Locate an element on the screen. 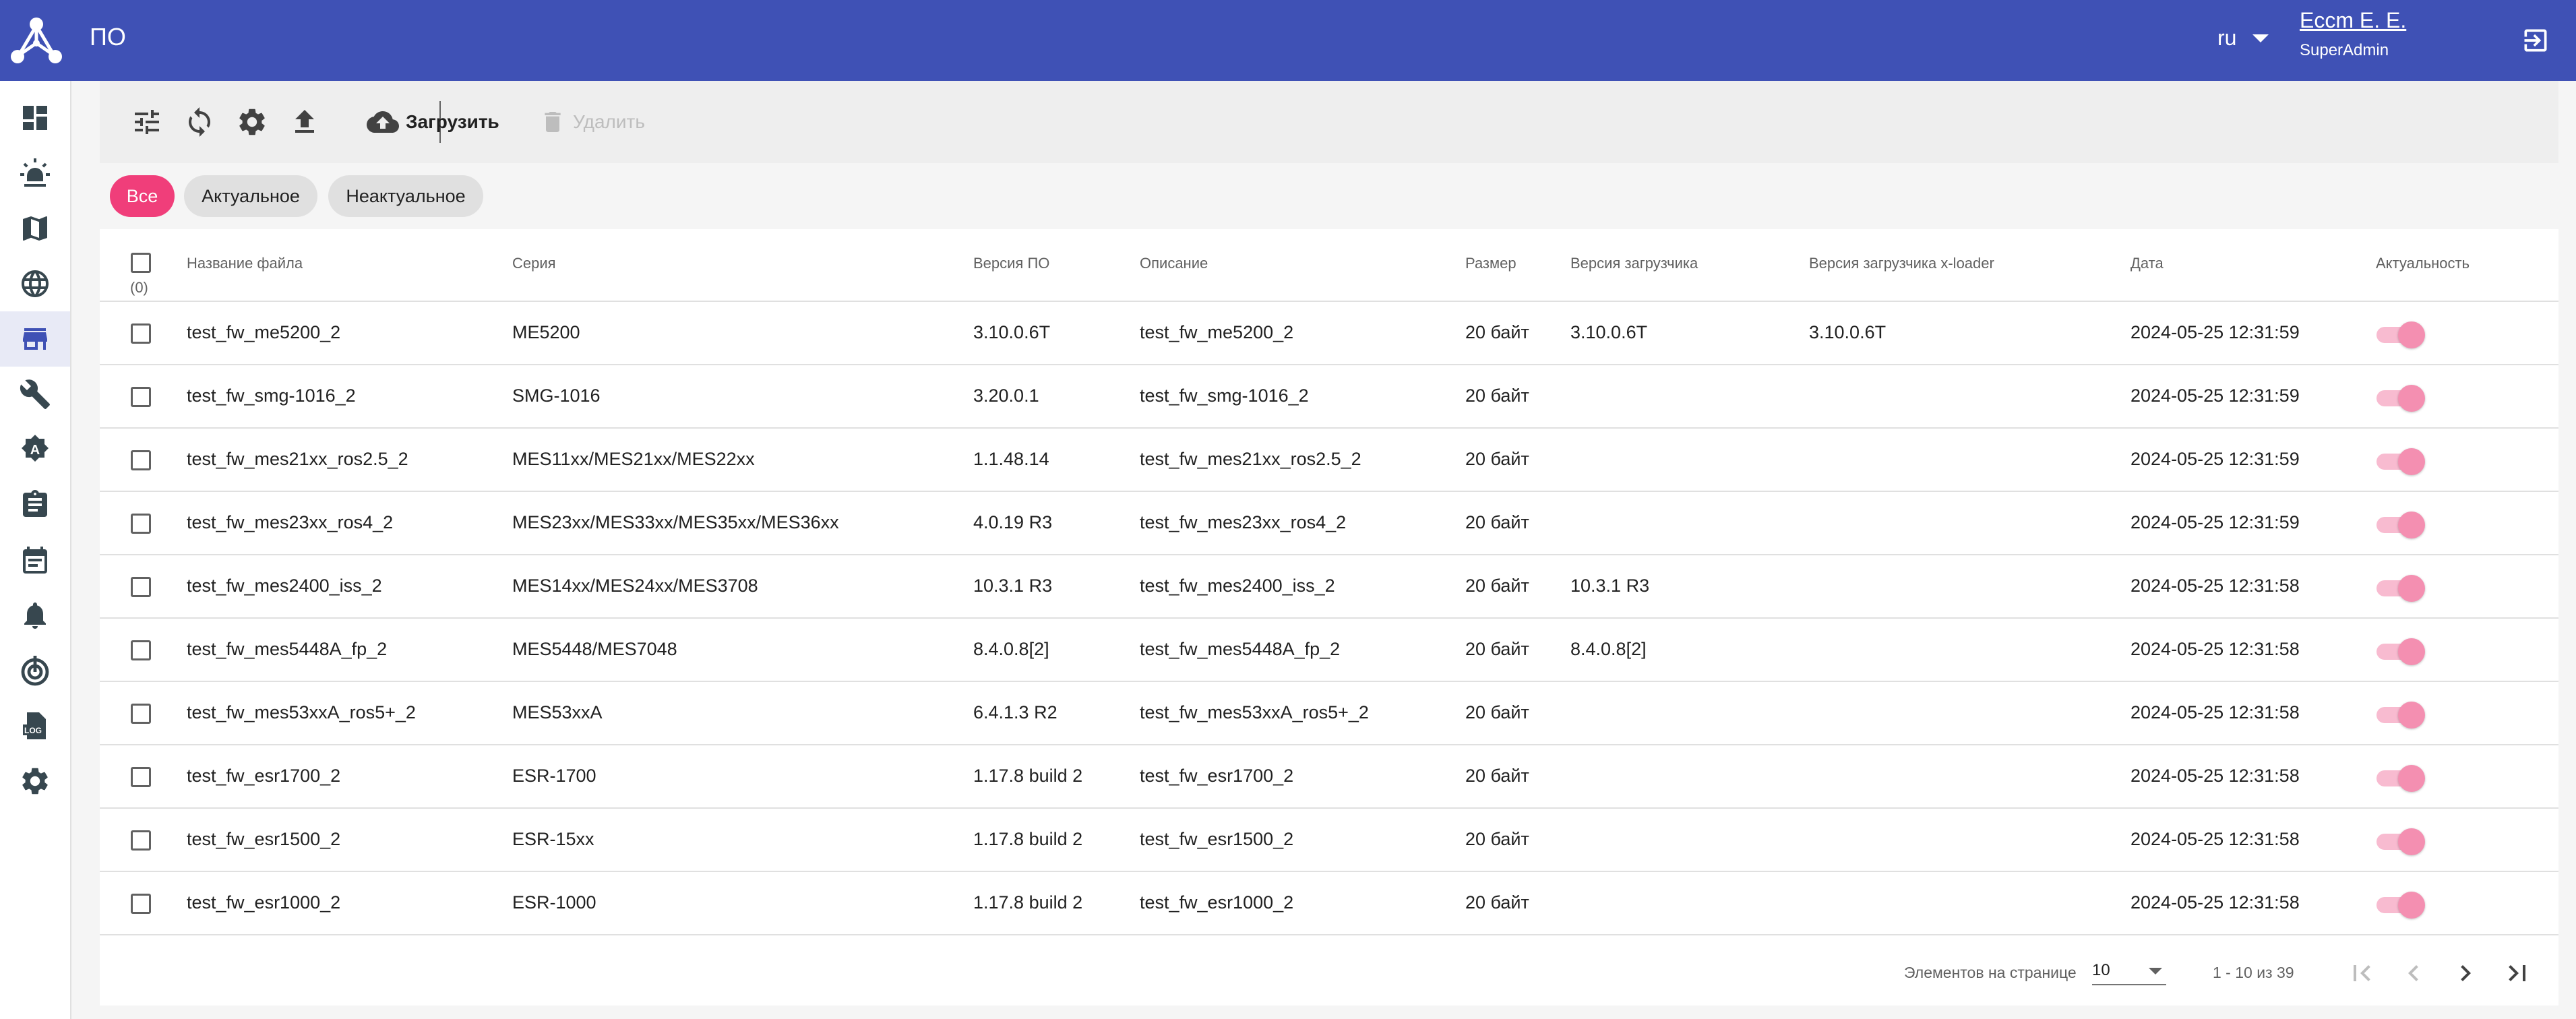 Image resolution: width=2576 pixels, height=1019 pixels. column-header-series: Серия is located at coordinates (534, 264).